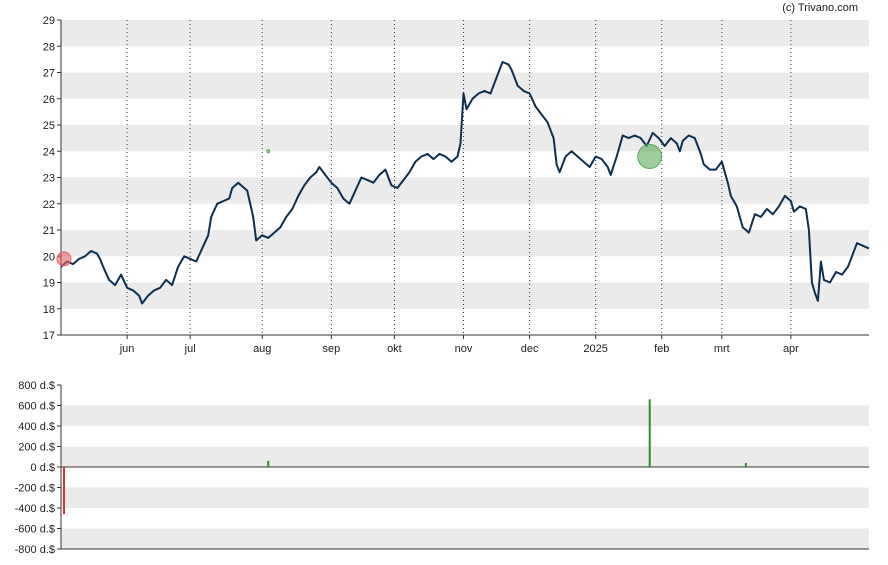 The height and width of the screenshot is (565, 888). What do you see at coordinates (661, 349) in the screenshot?
I see `x-tick-label: feb` at bounding box center [661, 349].